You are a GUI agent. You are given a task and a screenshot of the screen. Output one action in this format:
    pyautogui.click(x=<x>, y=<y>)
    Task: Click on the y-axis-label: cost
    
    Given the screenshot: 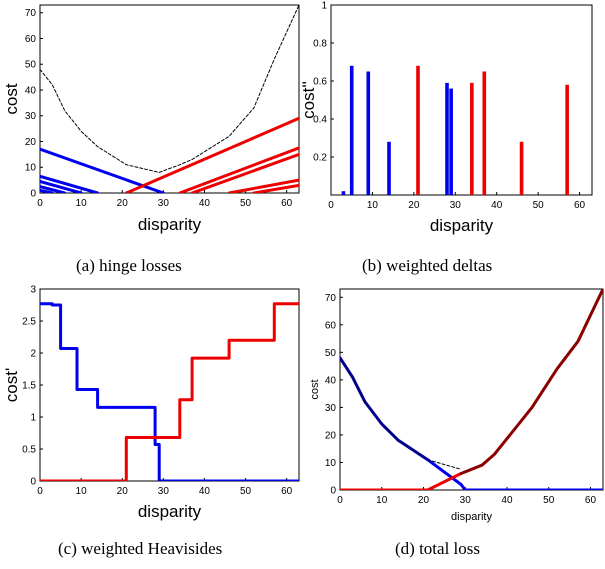 What is the action you would take?
    pyautogui.click(x=315, y=389)
    